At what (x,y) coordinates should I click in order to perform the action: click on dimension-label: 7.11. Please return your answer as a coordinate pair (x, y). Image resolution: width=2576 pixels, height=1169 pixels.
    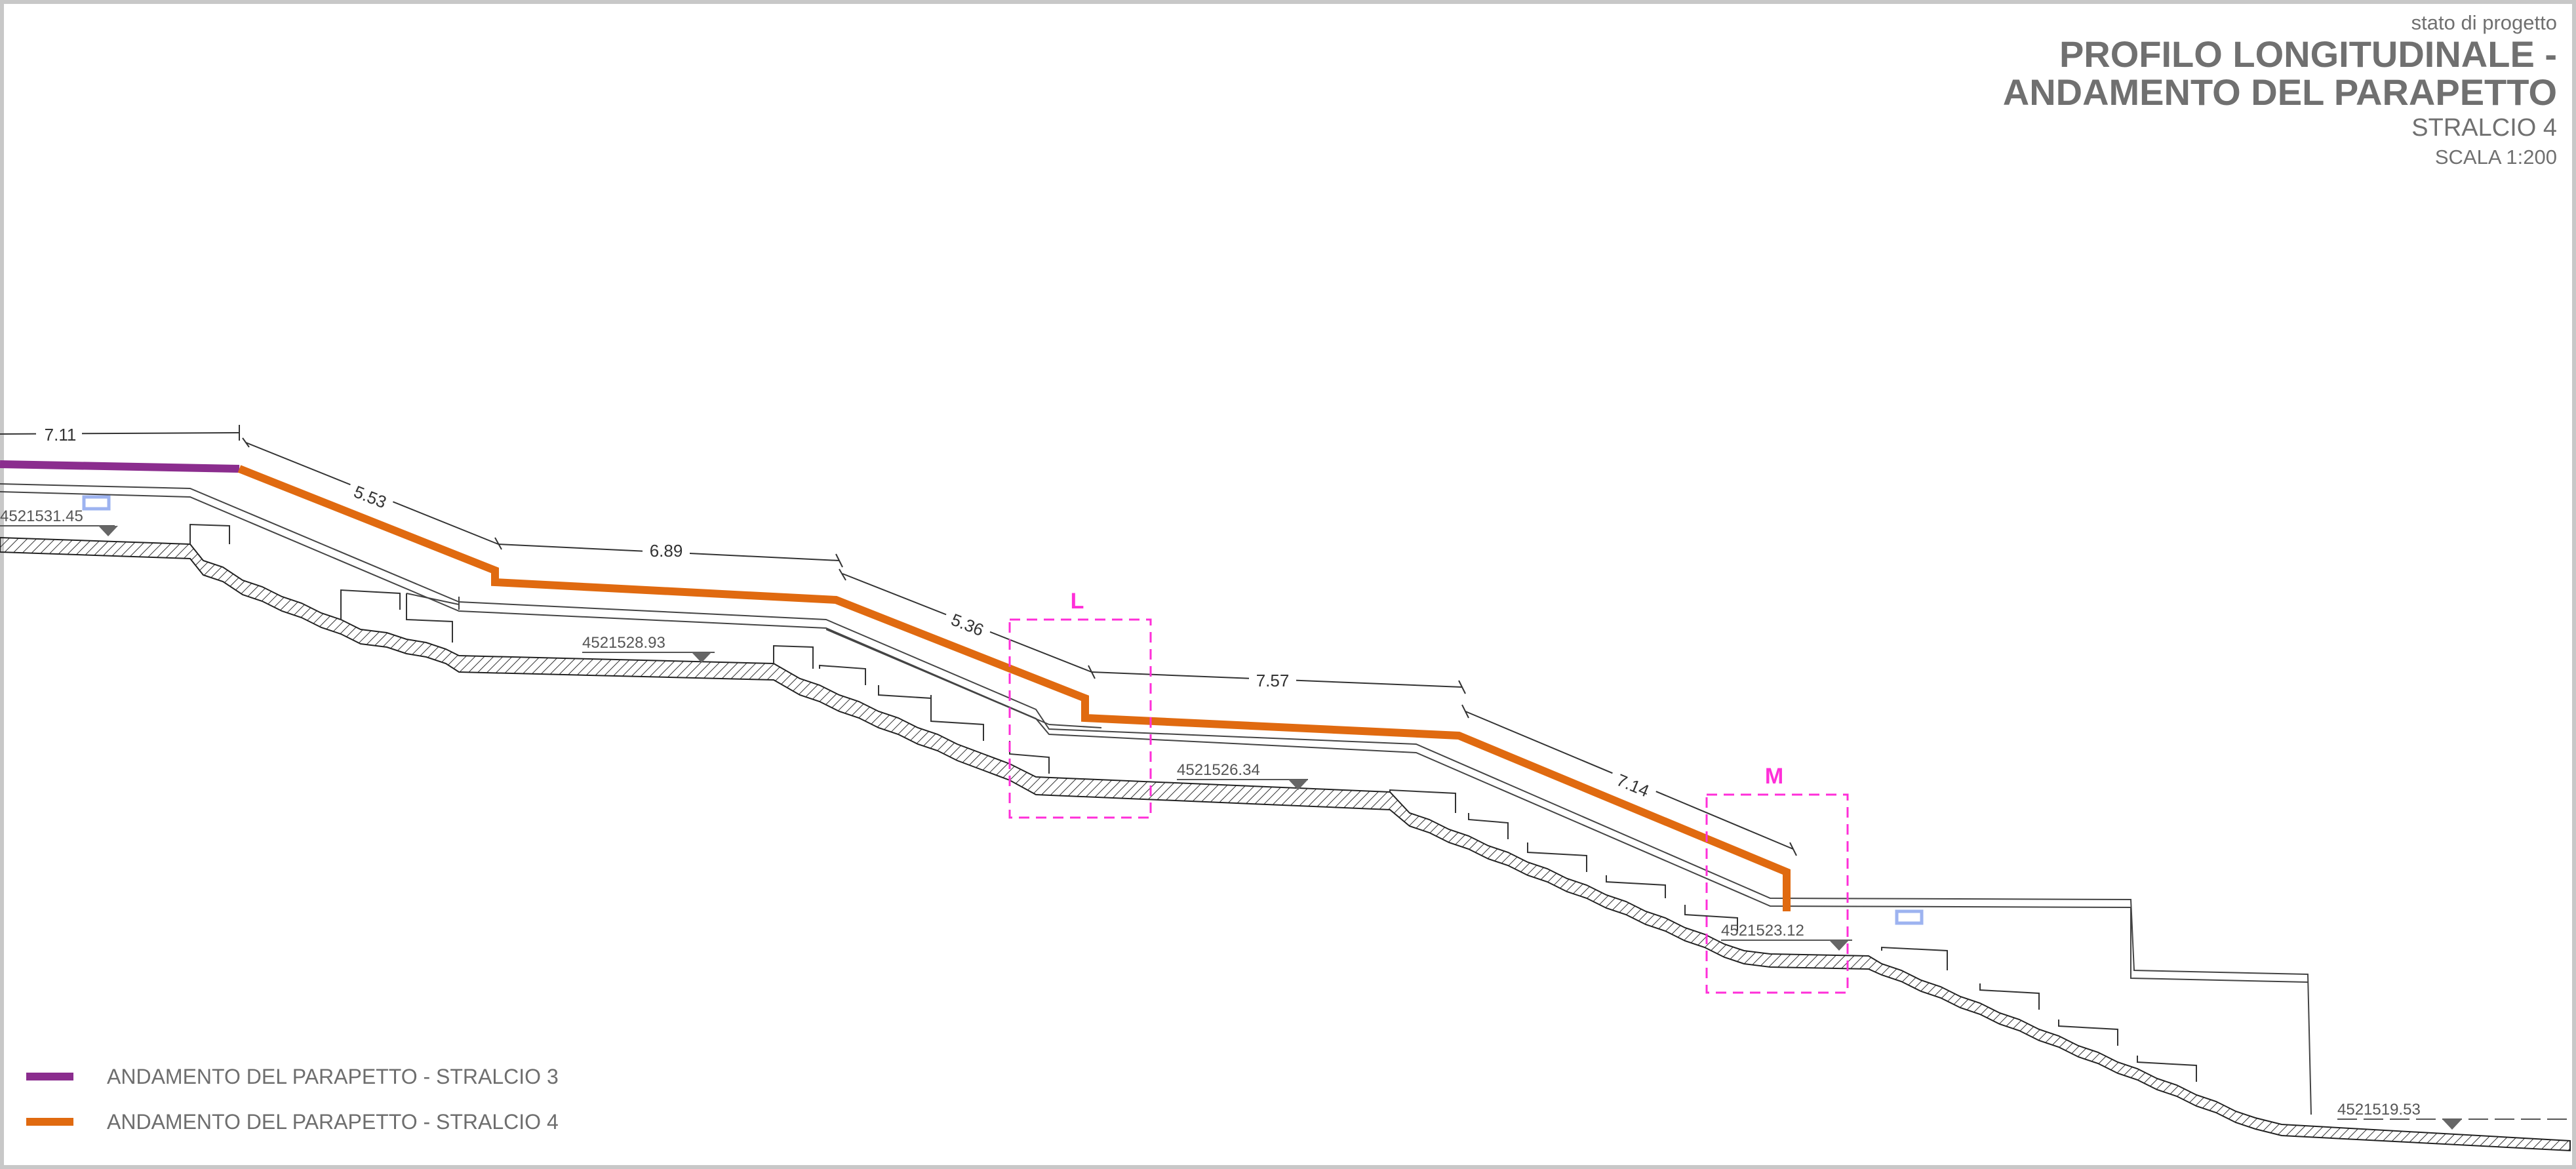
    Looking at the image, I should click on (61, 435).